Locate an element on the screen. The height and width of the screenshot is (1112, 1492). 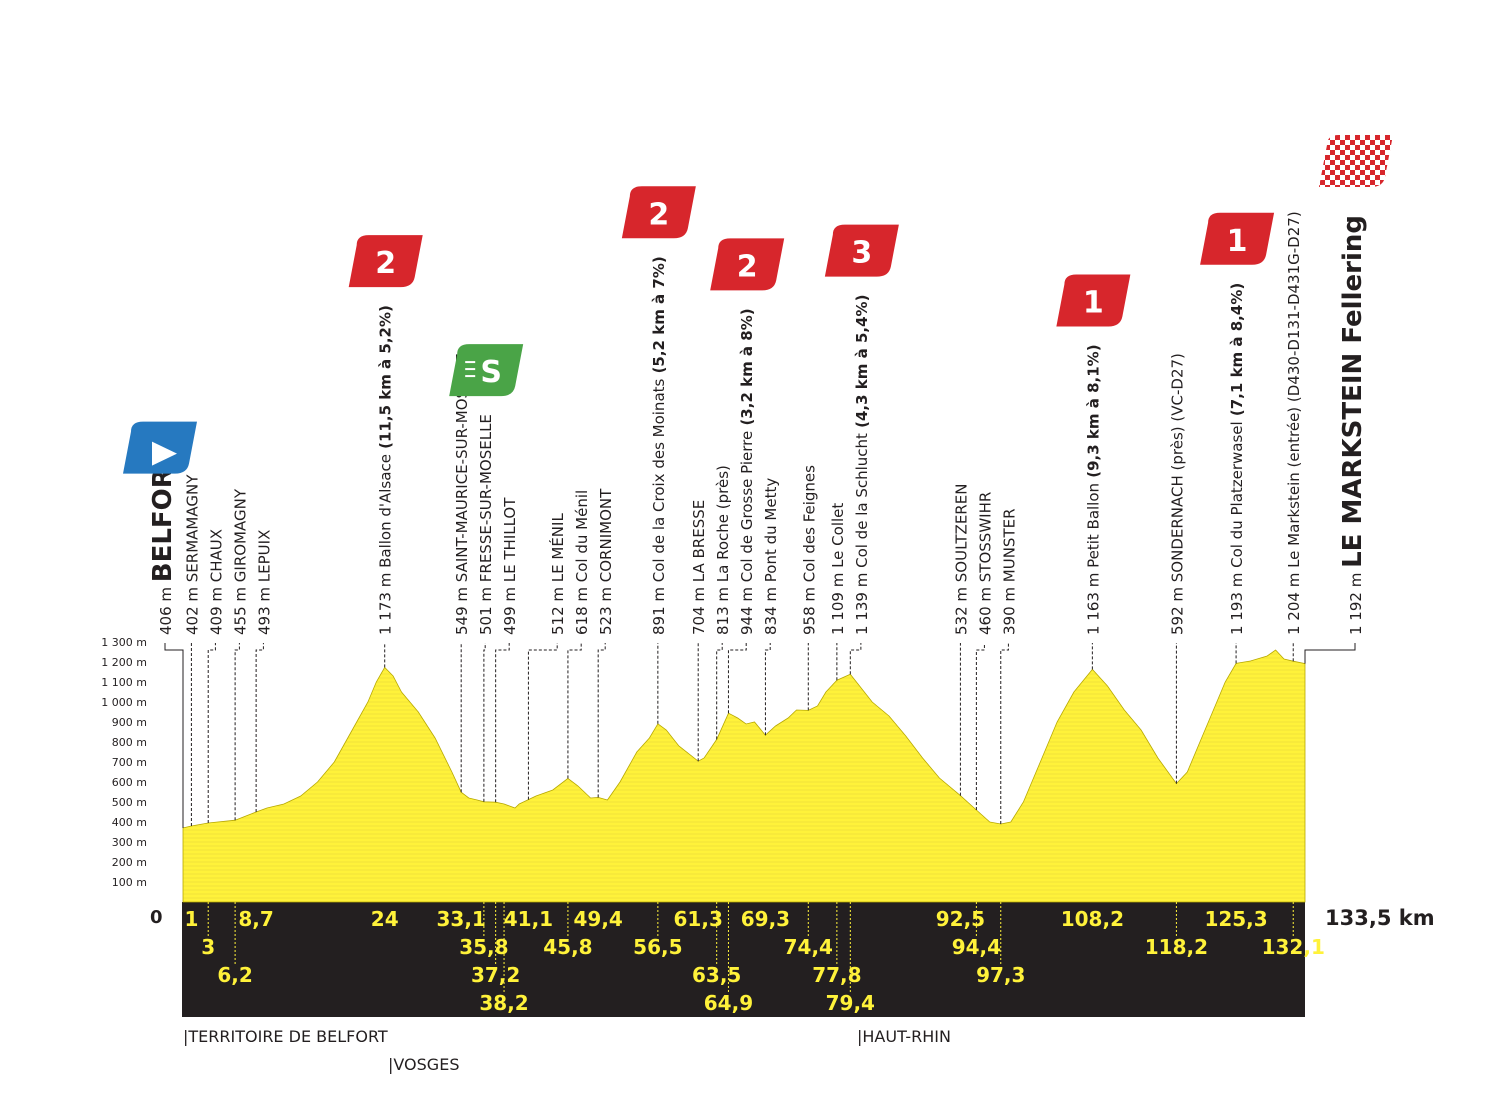
location-label: 501 m FRESSE-SUR-MOSELLE is located at coordinates (486, 524).